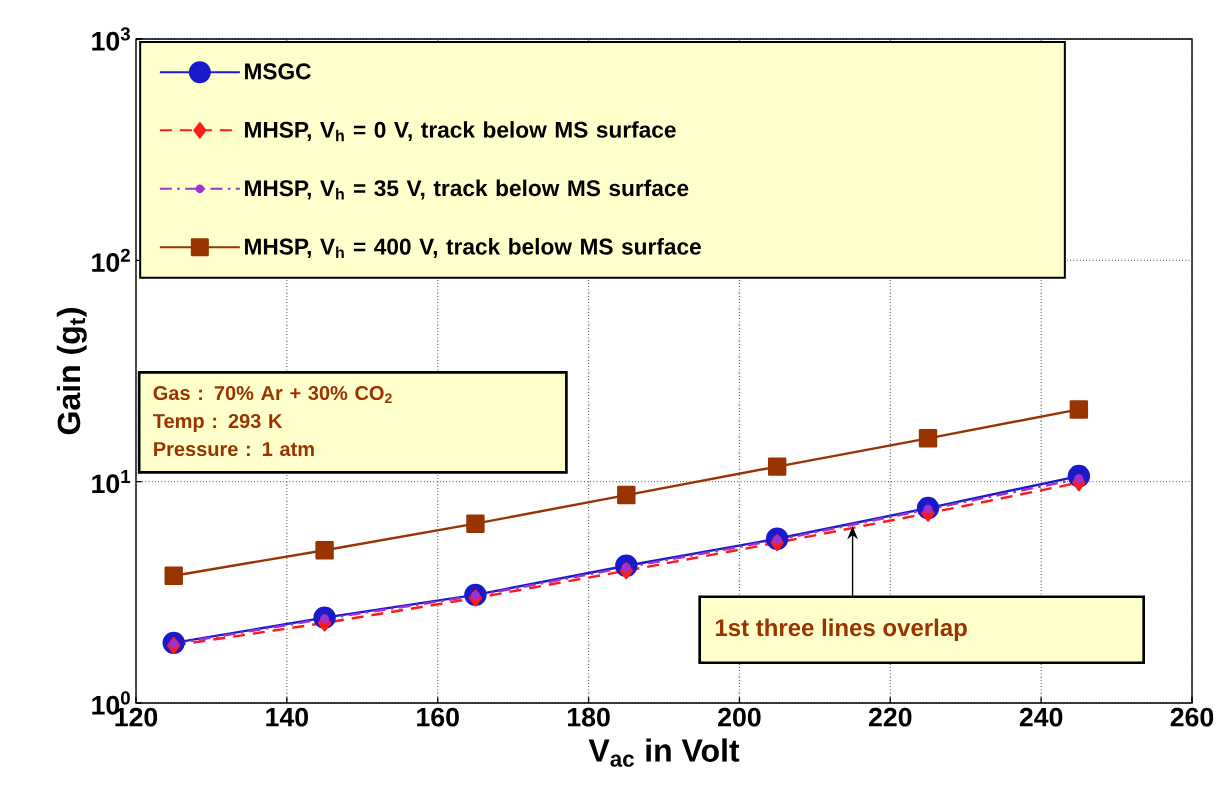  I want to click on x-tick-label: 160, so click(438, 717).